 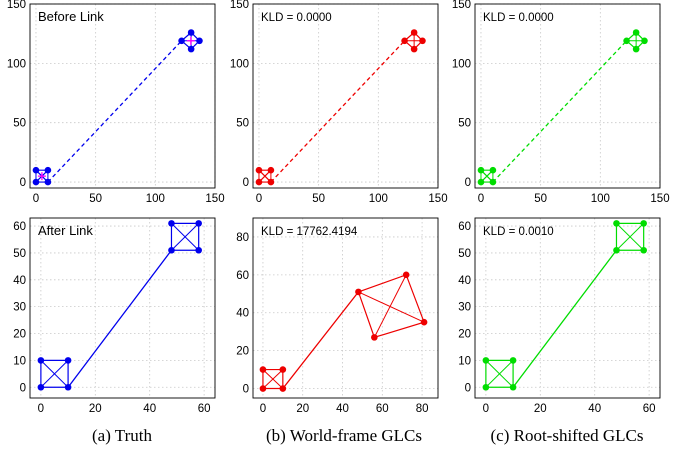 I want to click on caption-b: (b) World-frame GLCs, so click(x=344, y=435).